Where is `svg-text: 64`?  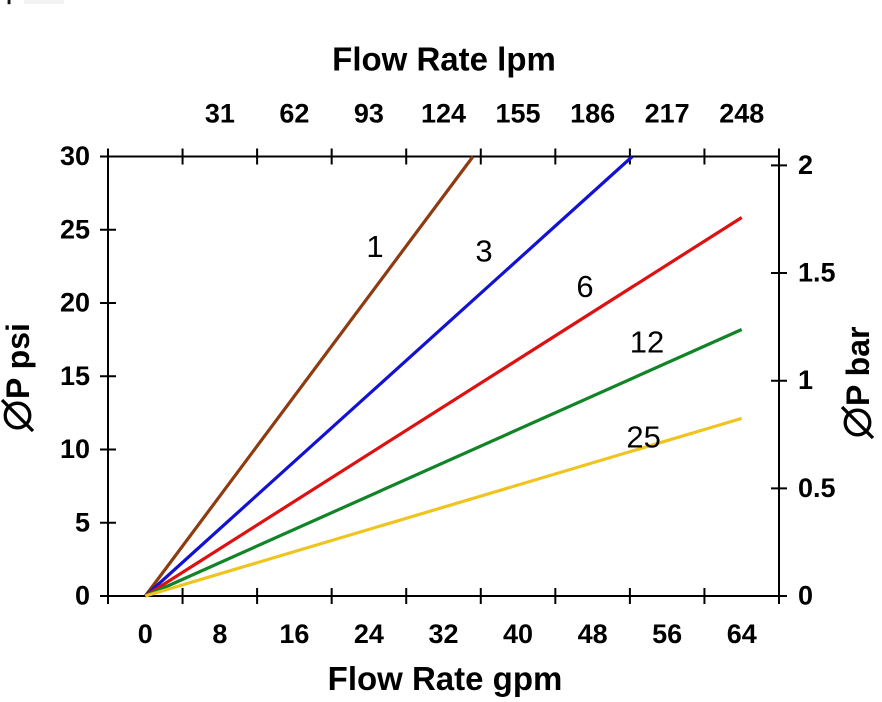
svg-text: 64 is located at coordinates (742, 634).